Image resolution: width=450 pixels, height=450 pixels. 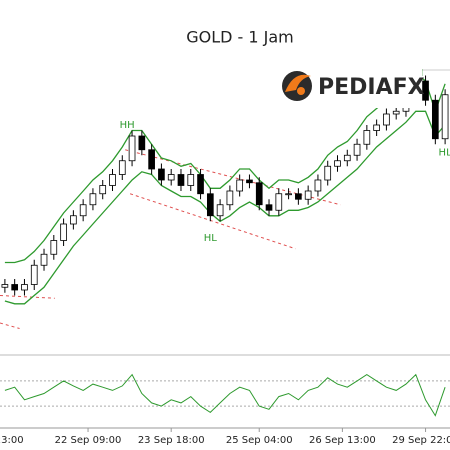 I want to click on x-tick-label: 22 Sep 09:00, so click(x=88, y=440).